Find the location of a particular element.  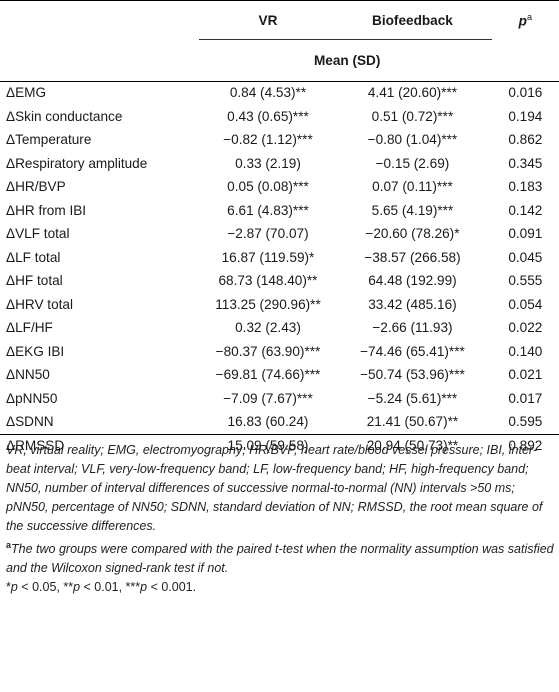

row-p-value: 0.345 is located at coordinates (525, 163).